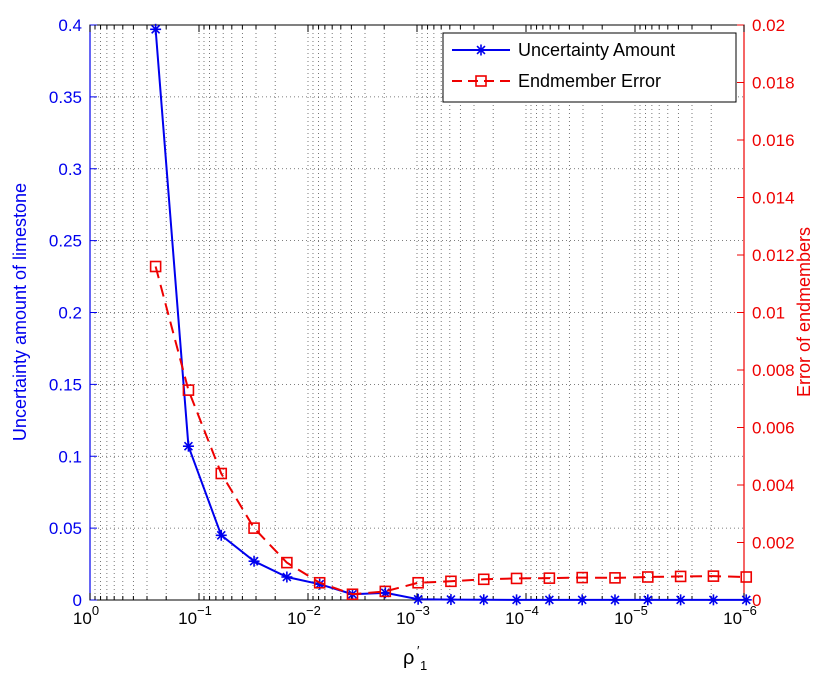 This screenshot has height=679, width=830. I want to click on x-tick-label: 10⁻¹, so click(195, 615).